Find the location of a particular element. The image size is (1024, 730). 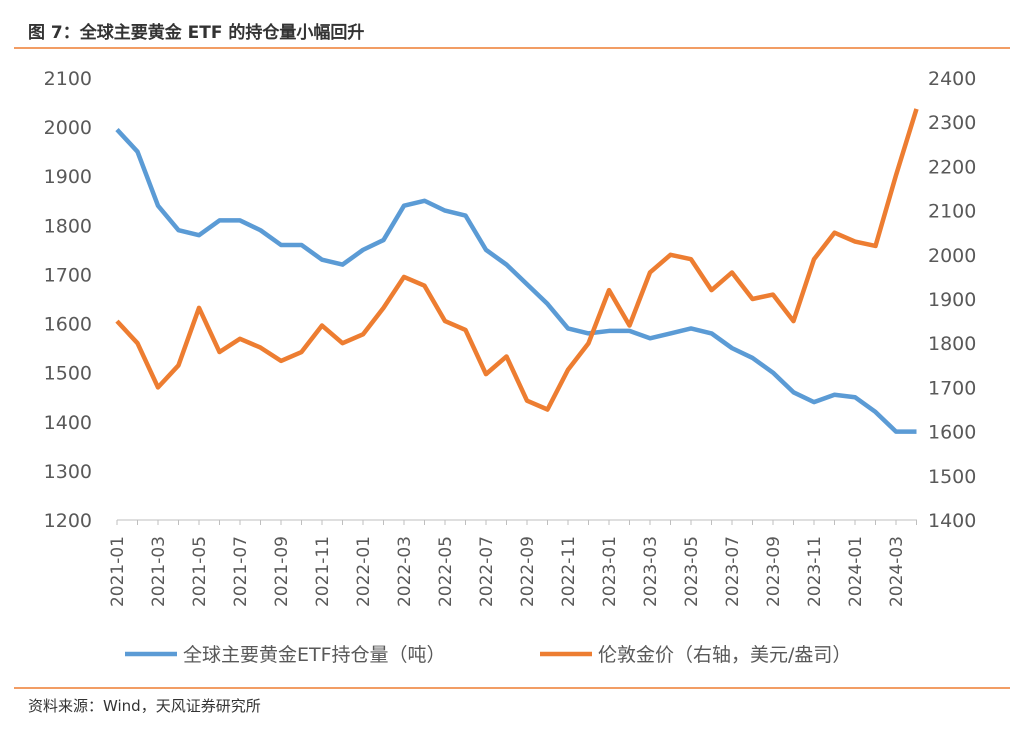

x-tick-label: 2023-03 is located at coordinates (651, 571).